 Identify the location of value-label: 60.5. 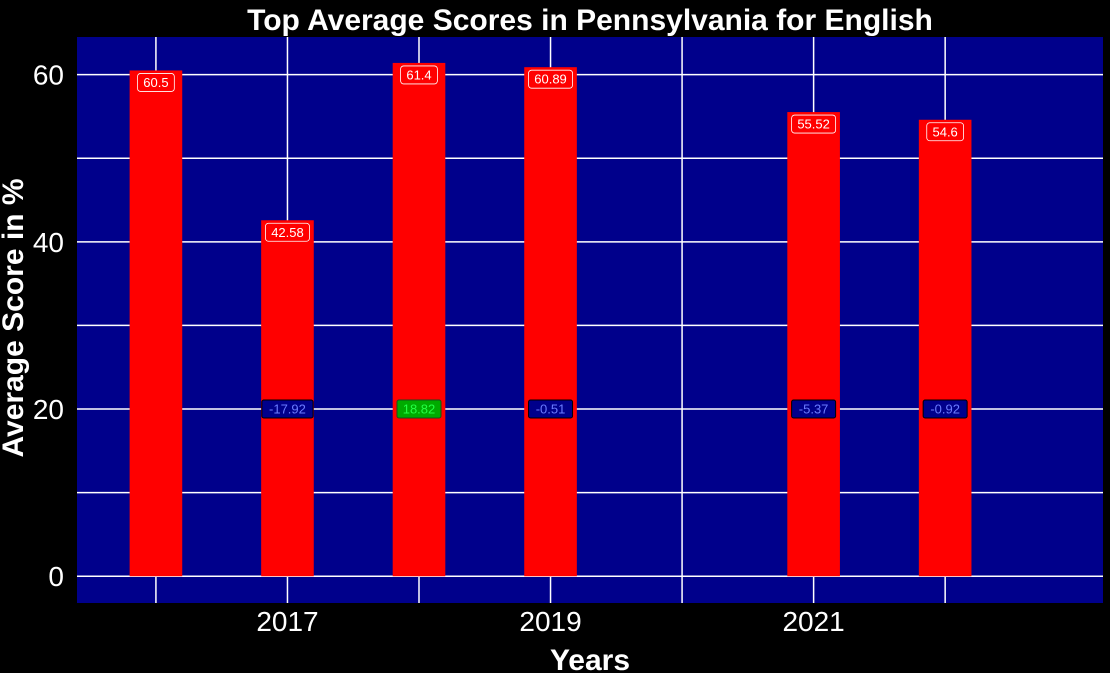
(155, 82).